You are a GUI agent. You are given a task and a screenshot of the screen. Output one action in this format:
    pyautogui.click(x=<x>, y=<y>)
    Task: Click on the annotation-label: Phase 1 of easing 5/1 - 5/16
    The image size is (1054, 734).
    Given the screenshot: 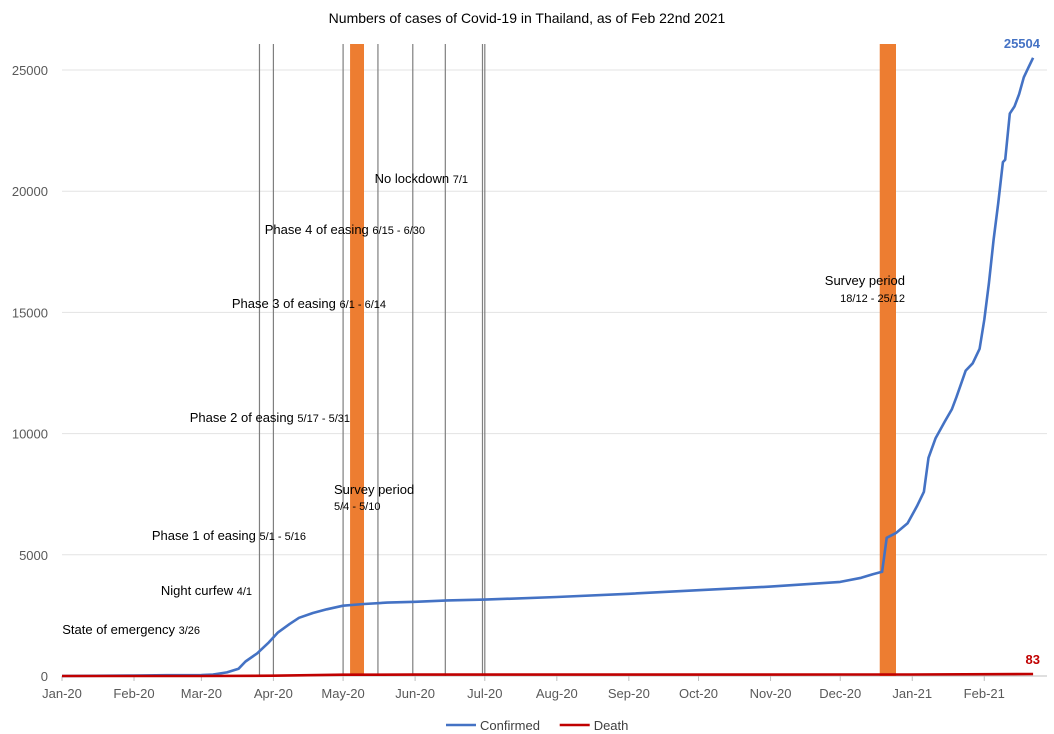 What is the action you would take?
    pyautogui.click(x=229, y=535)
    